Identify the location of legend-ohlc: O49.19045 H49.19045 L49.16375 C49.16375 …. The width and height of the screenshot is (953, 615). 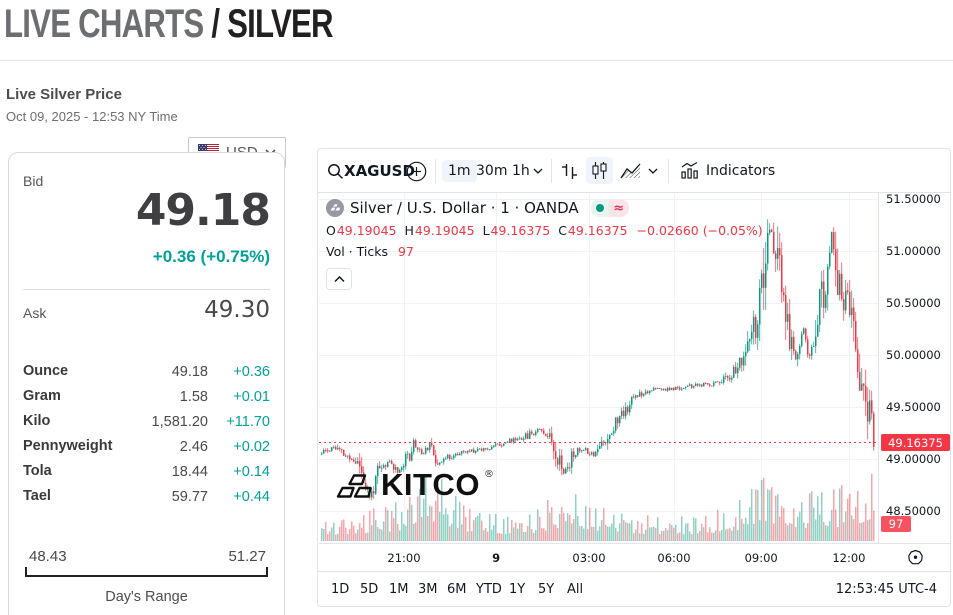
(544, 230).